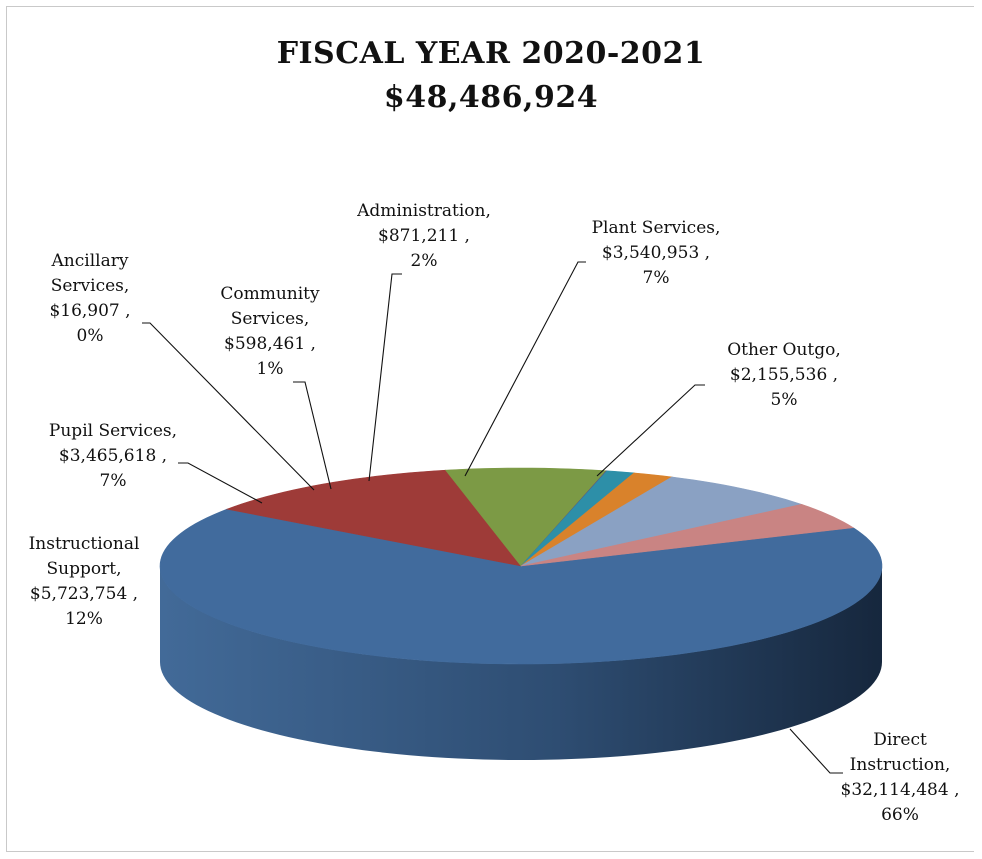 The height and width of the screenshot is (859, 982). What do you see at coordinates (900, 777) in the screenshot?
I see `data-label-direct-instruction: Direct Instruction, $32,114,484 , 66%` at bounding box center [900, 777].